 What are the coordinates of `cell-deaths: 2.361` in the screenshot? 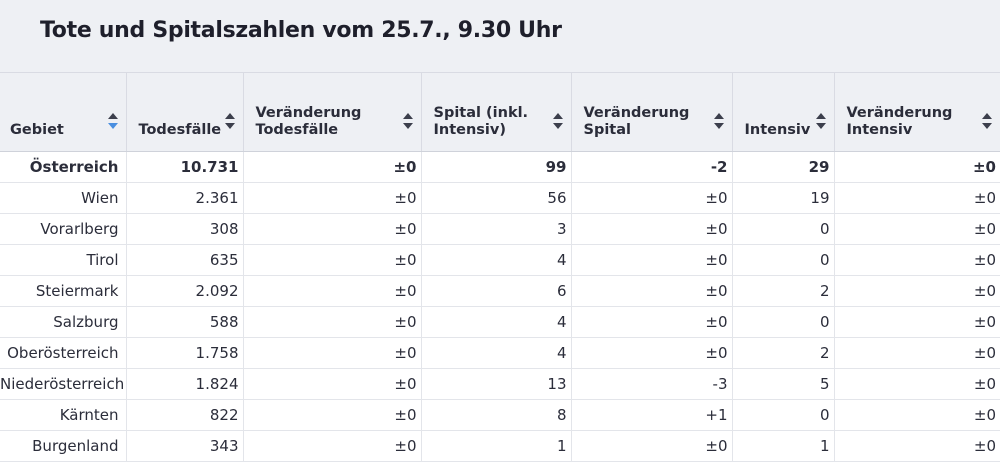 It's located at (184, 198).